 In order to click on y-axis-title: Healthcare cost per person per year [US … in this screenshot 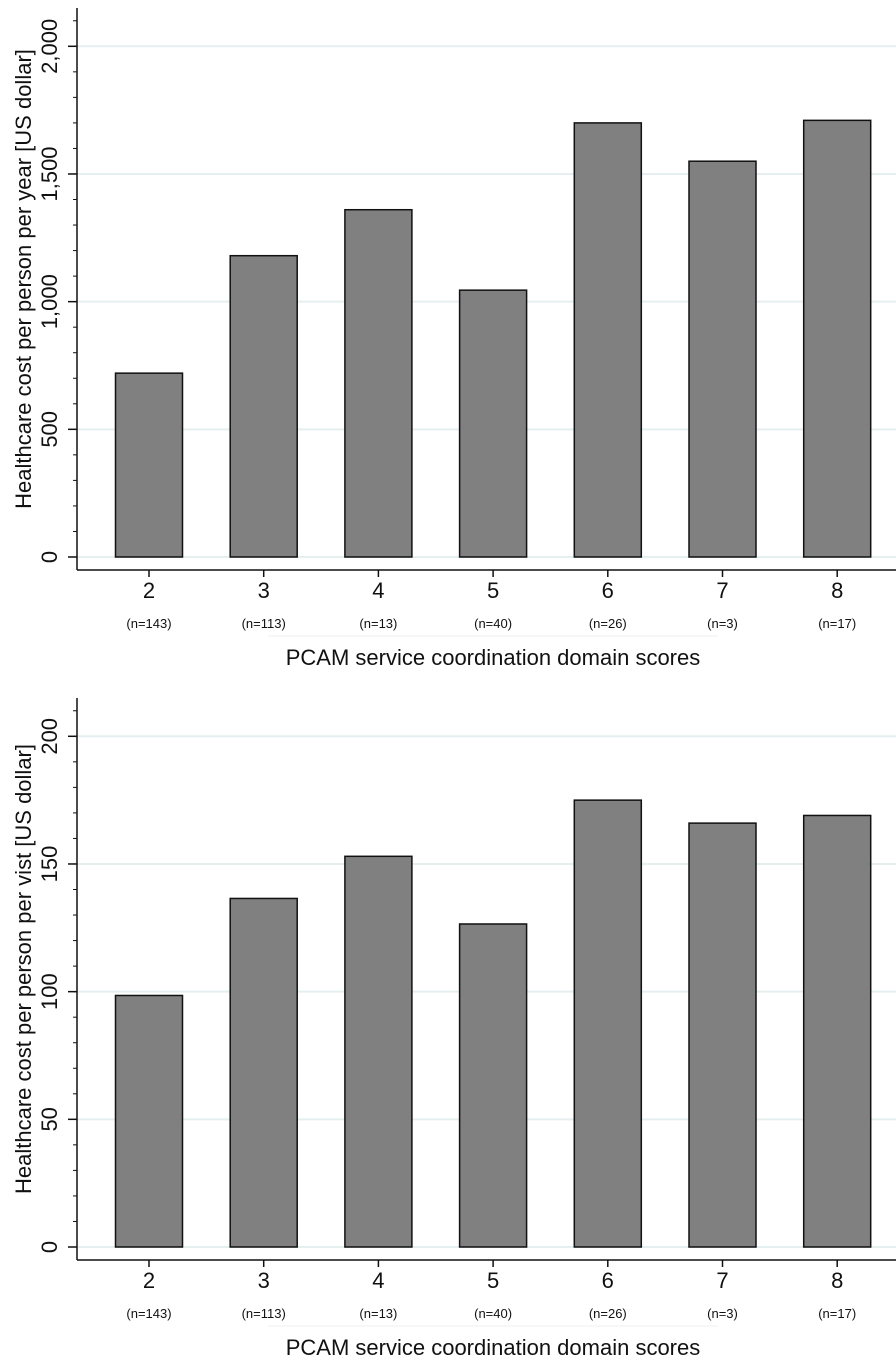, I will do `click(23, 279)`.